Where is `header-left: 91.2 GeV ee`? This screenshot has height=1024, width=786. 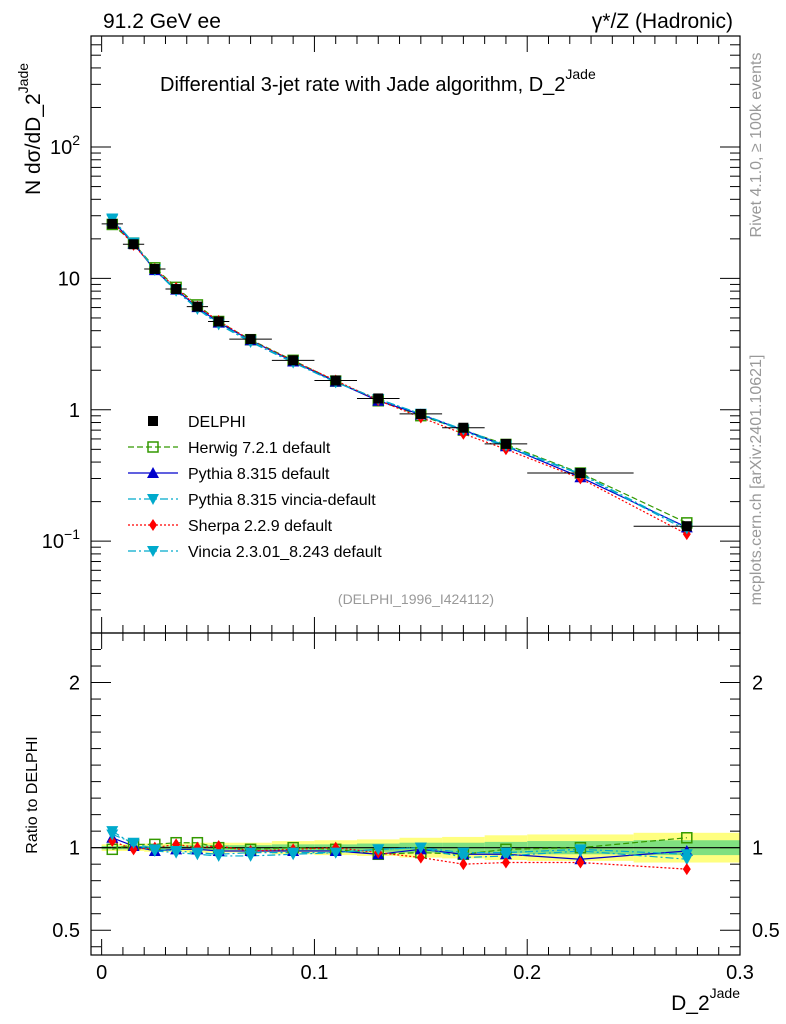
header-left: 91.2 GeV ee is located at coordinates (162, 21).